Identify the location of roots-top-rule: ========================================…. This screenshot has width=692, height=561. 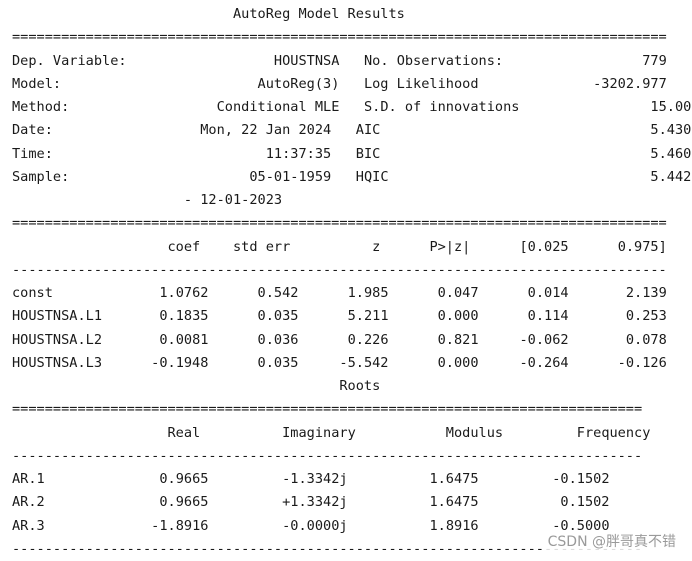
(327, 409).